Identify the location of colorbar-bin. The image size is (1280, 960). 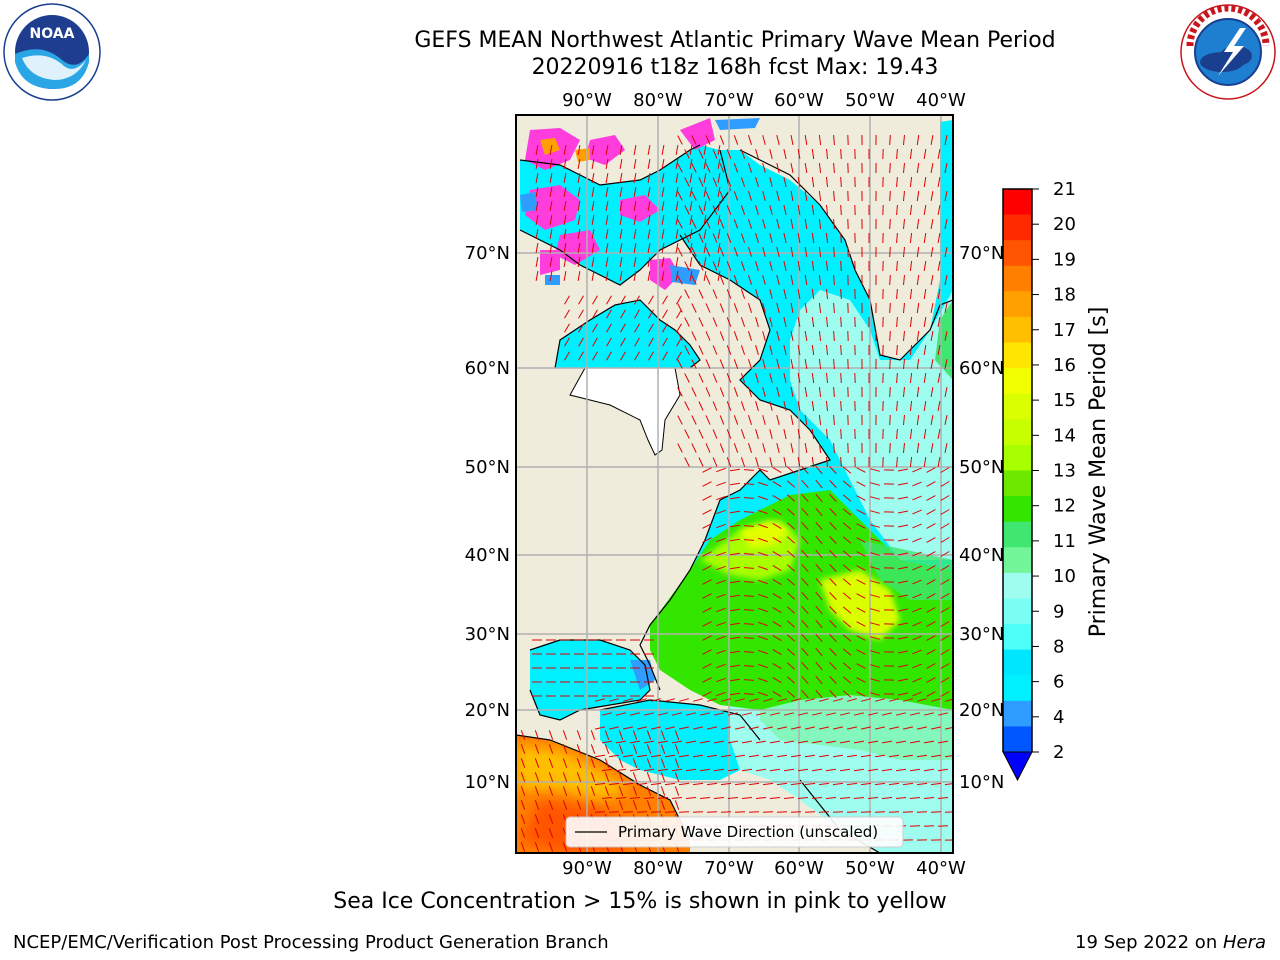
(1017, 483).